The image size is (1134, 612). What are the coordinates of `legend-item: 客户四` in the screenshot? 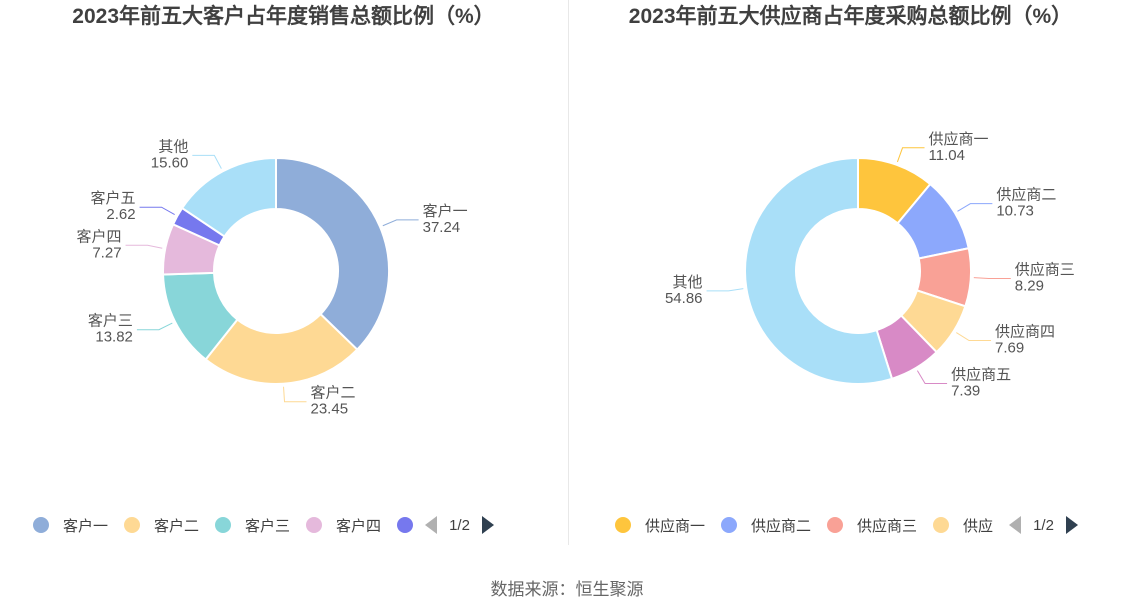 It's located at (343, 525).